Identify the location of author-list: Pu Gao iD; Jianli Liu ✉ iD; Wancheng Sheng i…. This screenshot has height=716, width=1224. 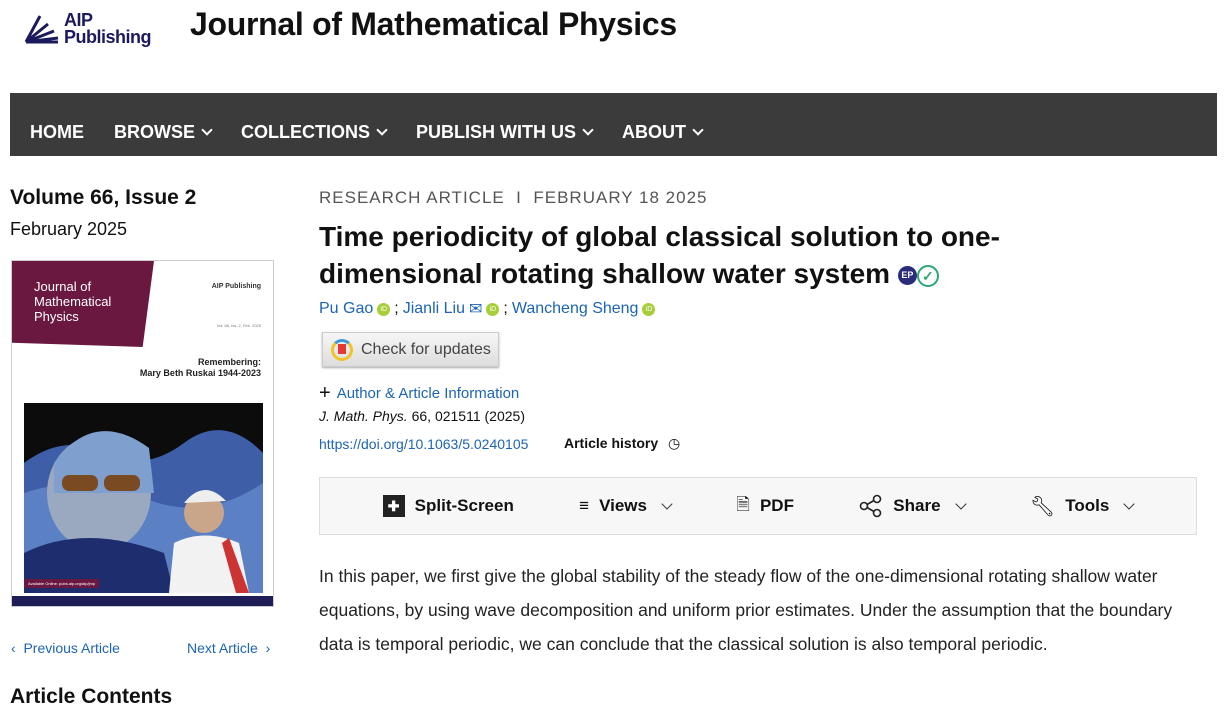
(487, 309).